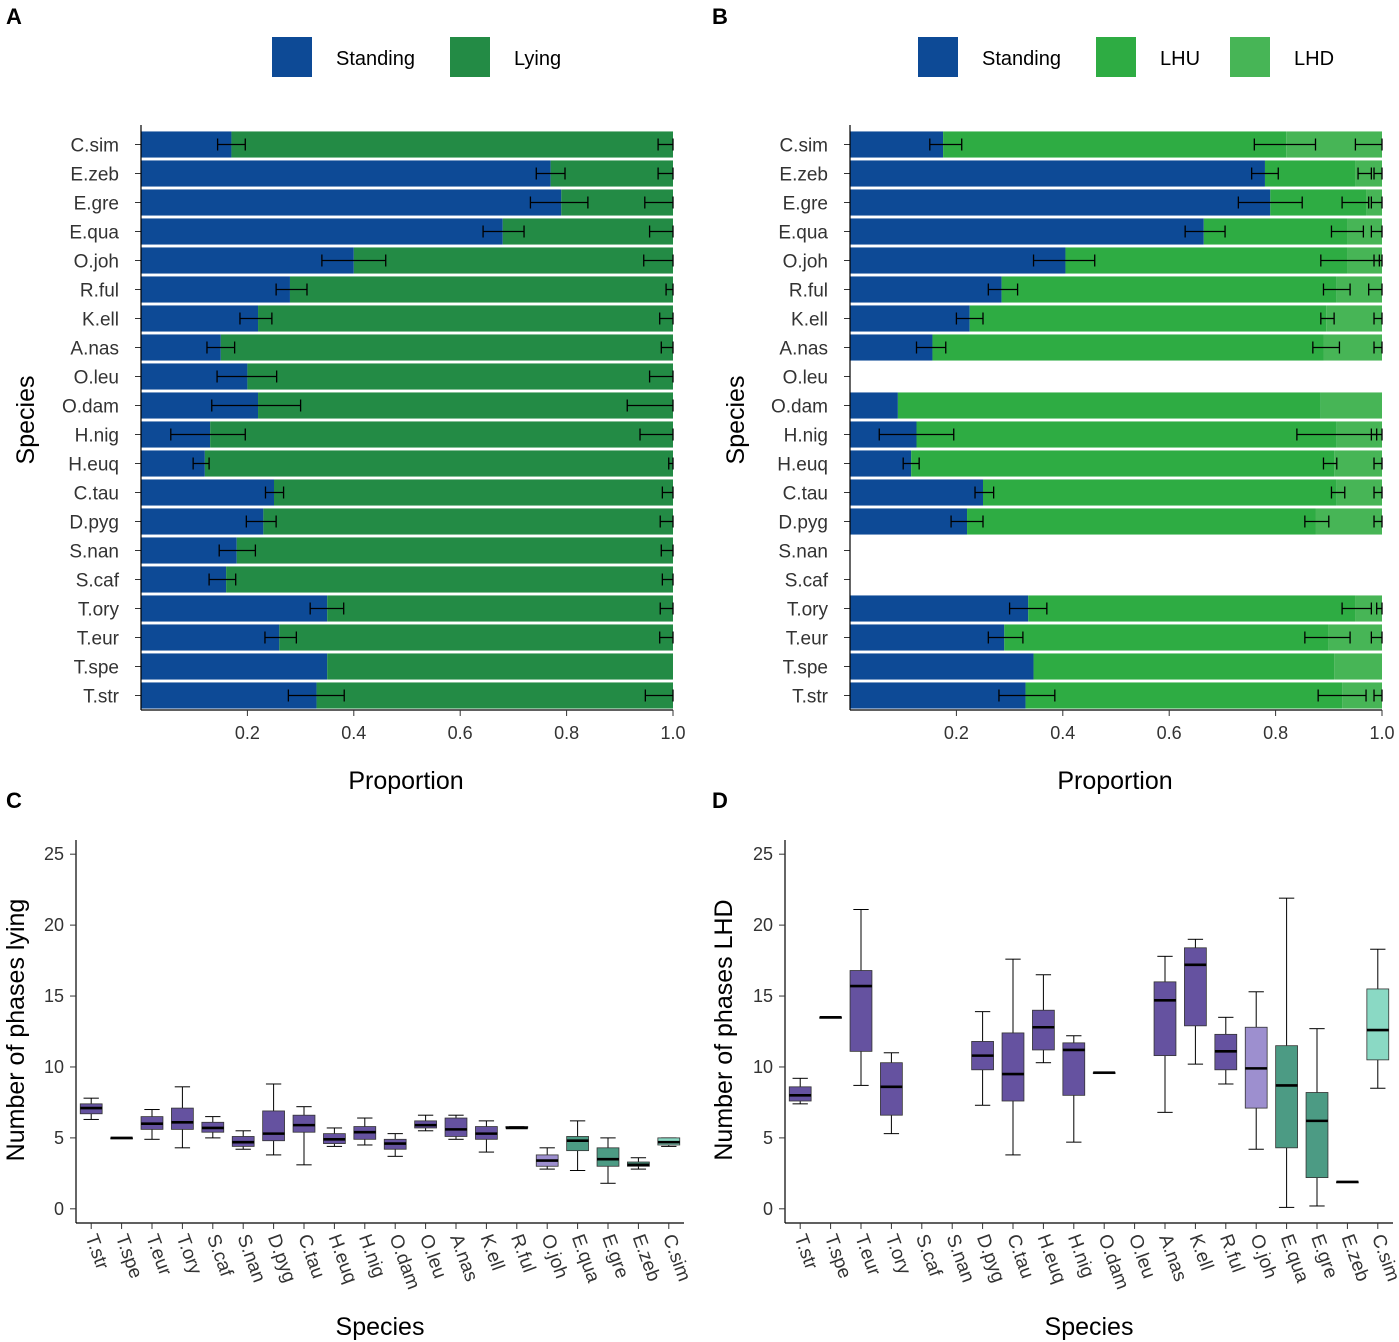 This screenshot has width=1399, height=1342. I want to click on legend-swatch-standing, so click(938, 57).